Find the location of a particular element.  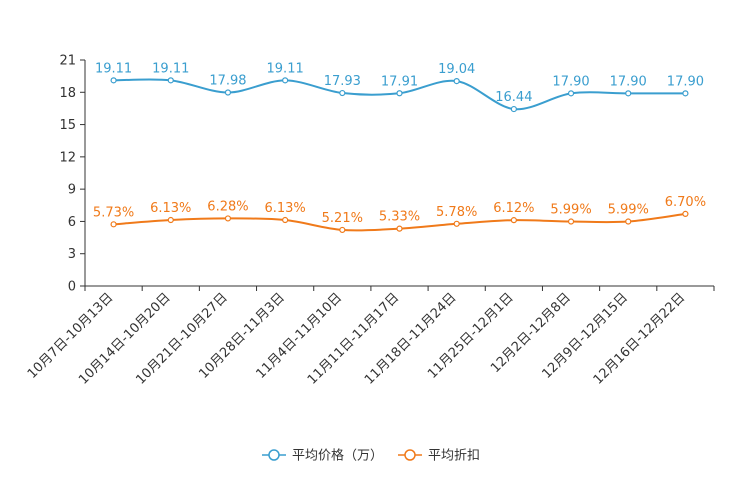

data-label: 17.93 is located at coordinates (342, 81).